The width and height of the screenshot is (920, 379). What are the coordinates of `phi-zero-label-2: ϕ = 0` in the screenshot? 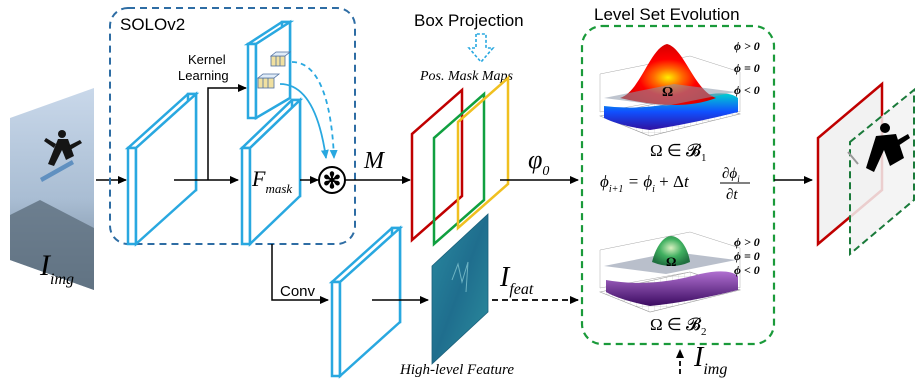 It's located at (747, 256).